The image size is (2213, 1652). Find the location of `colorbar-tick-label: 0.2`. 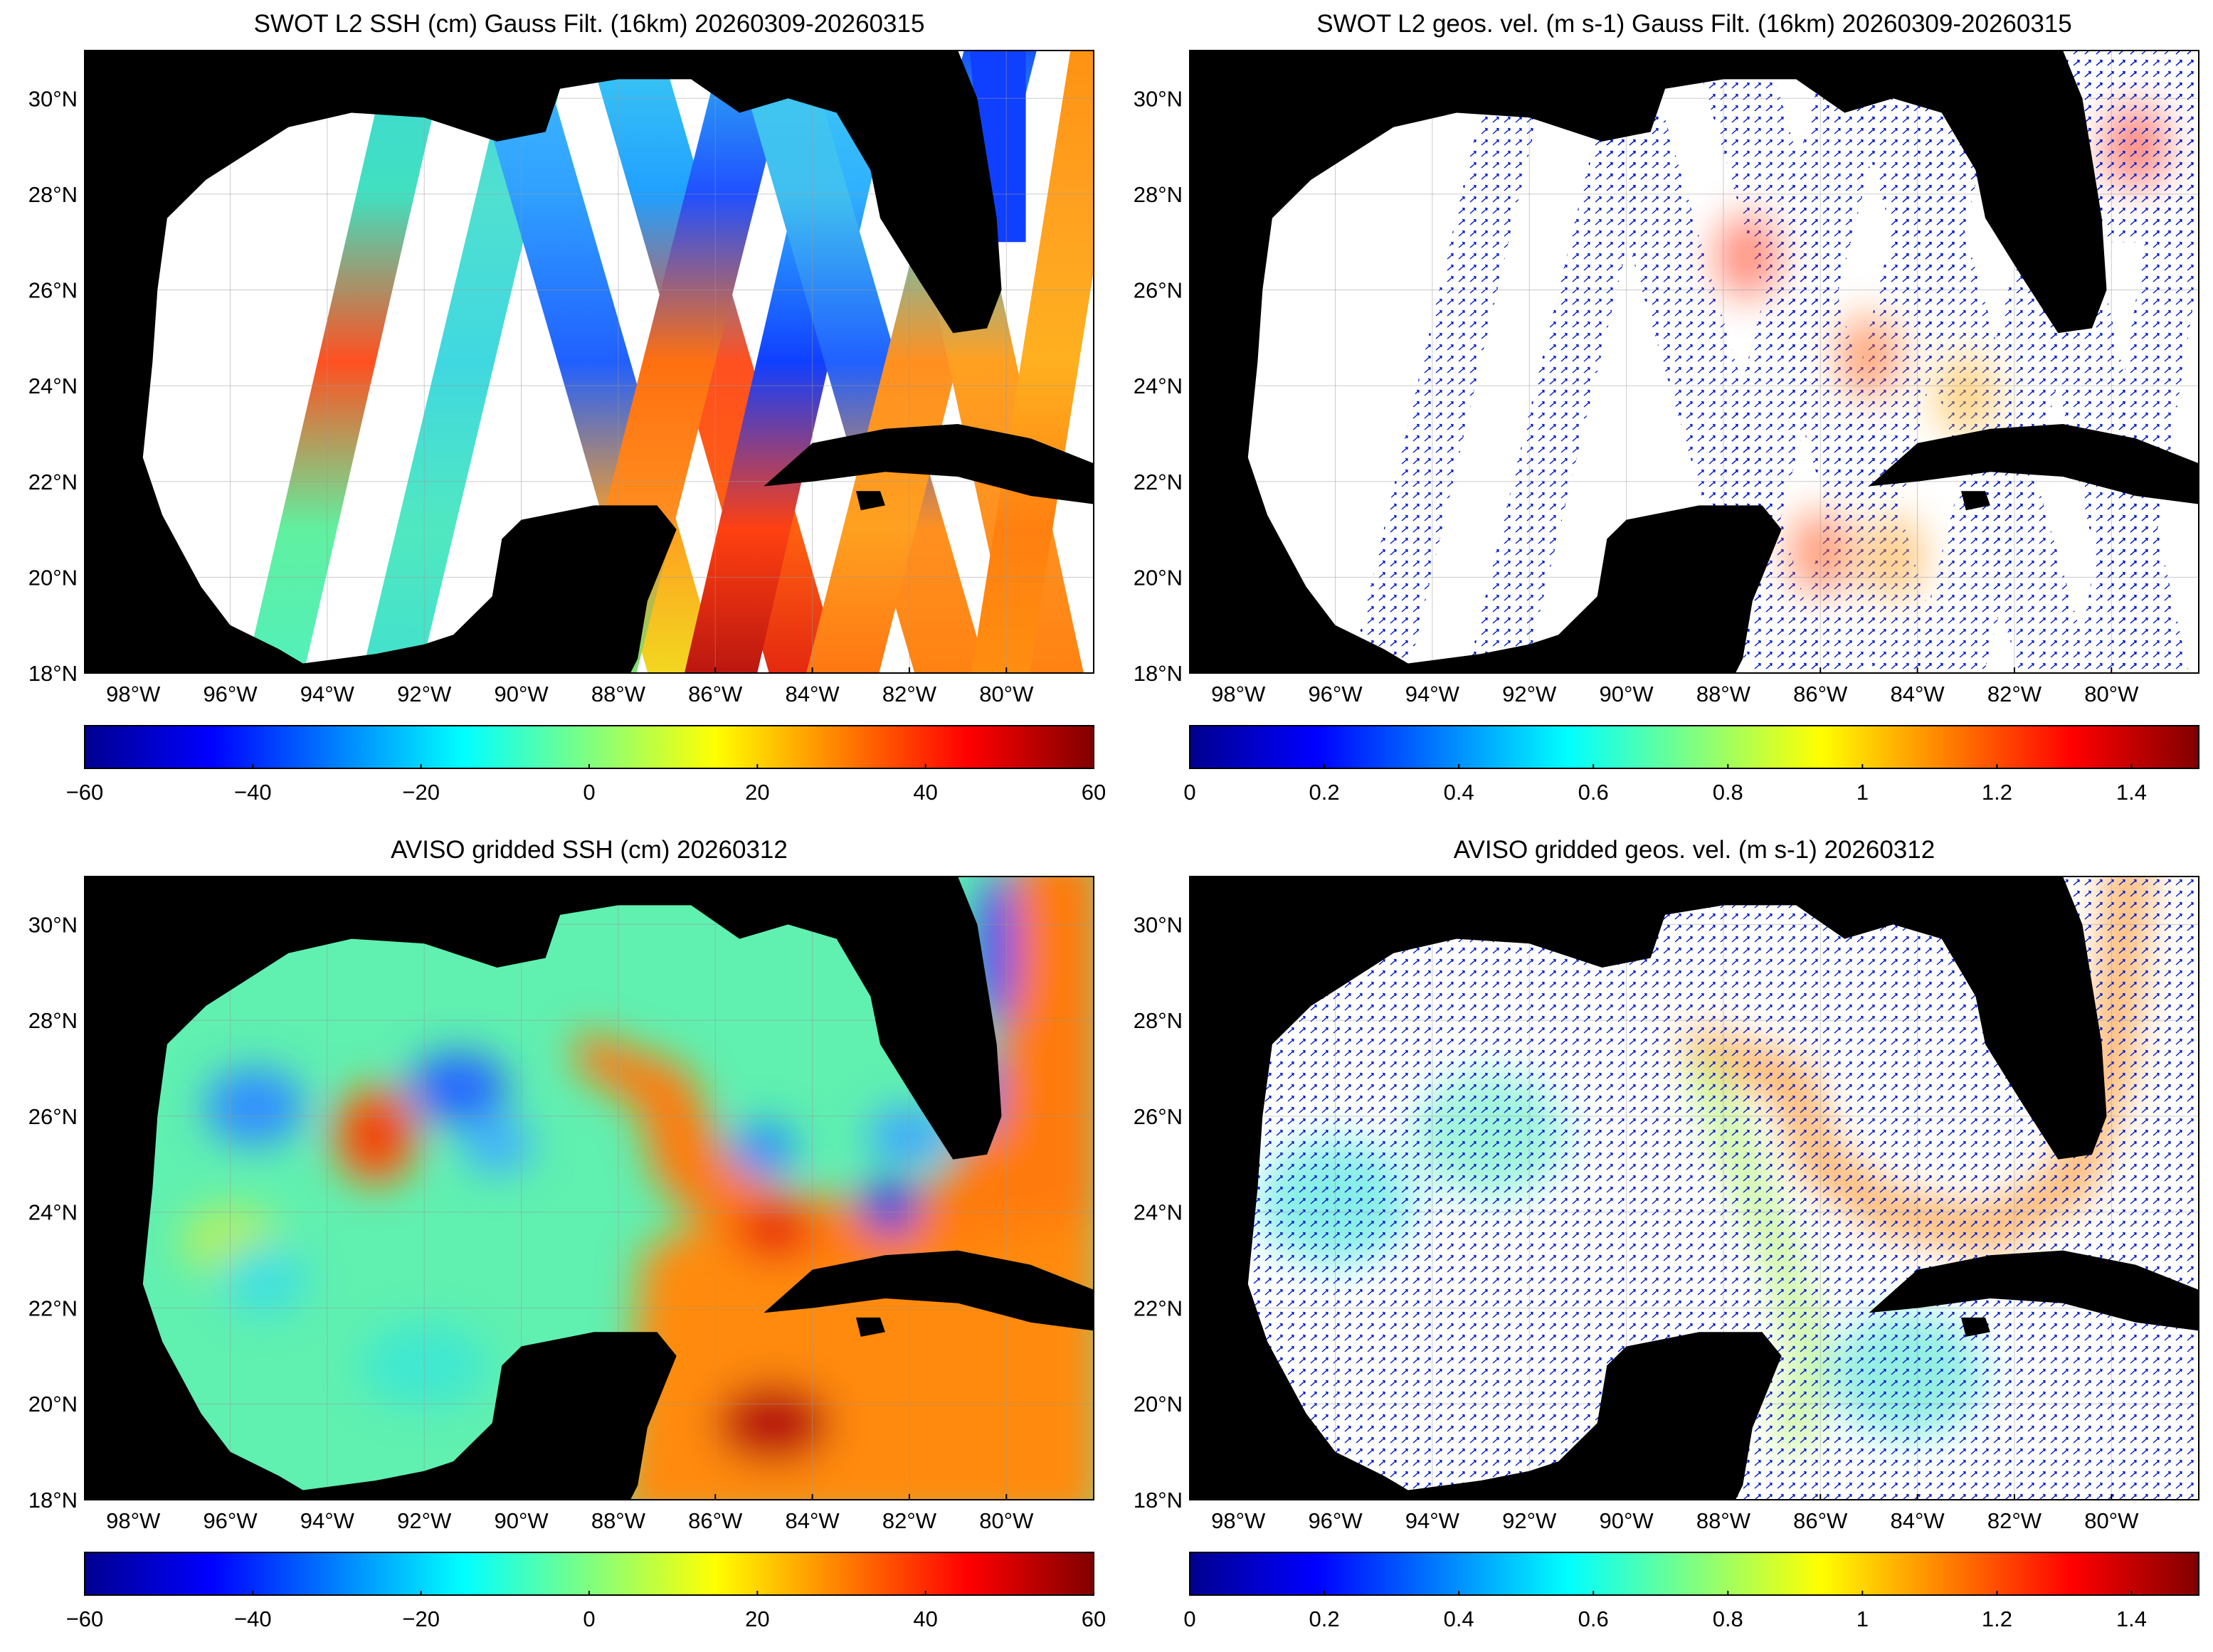

colorbar-tick-label: 0.2 is located at coordinates (1324, 792).